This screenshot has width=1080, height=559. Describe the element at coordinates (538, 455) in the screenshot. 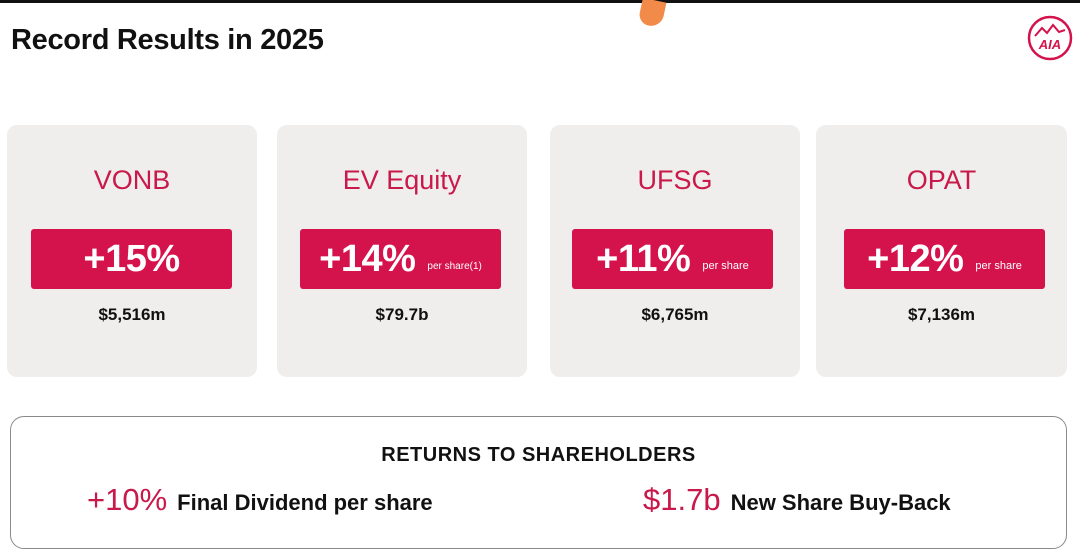

I see `returns-title: RETURNS TO SHAREHOLDERS` at that location.